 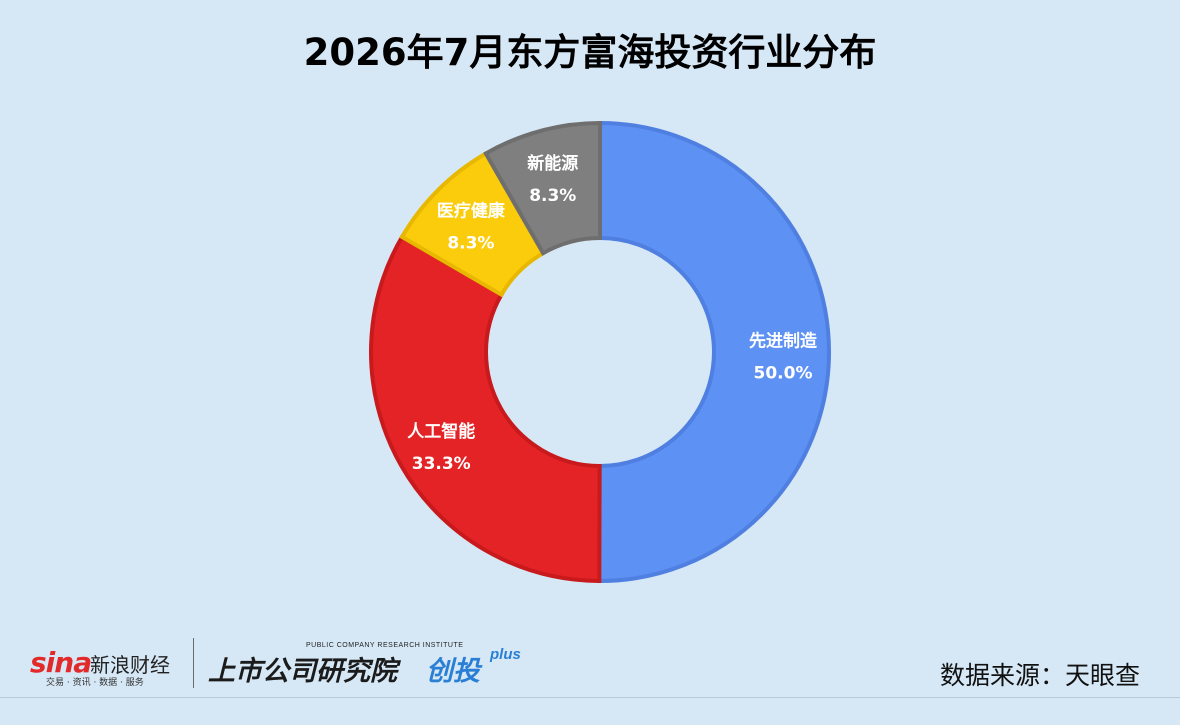 What do you see at coordinates (95, 683) in the screenshot?
I see `sina-logo-tagline: 交易 · 资讯 · 数据 · 服务` at bounding box center [95, 683].